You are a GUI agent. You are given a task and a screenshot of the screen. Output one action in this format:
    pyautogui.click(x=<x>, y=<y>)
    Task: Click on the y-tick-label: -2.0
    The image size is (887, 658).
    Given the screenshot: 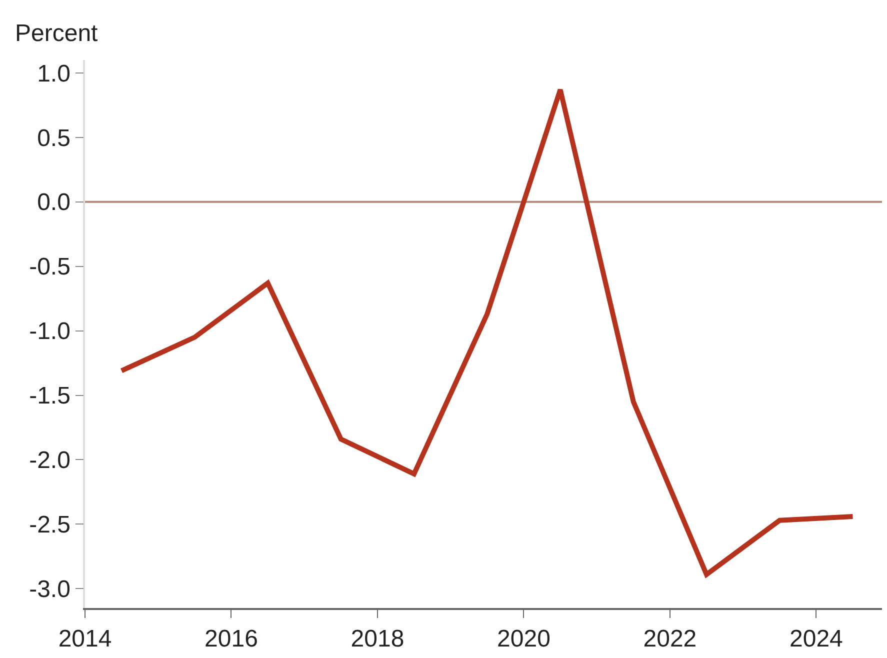 What is the action you would take?
    pyautogui.click(x=49, y=460)
    